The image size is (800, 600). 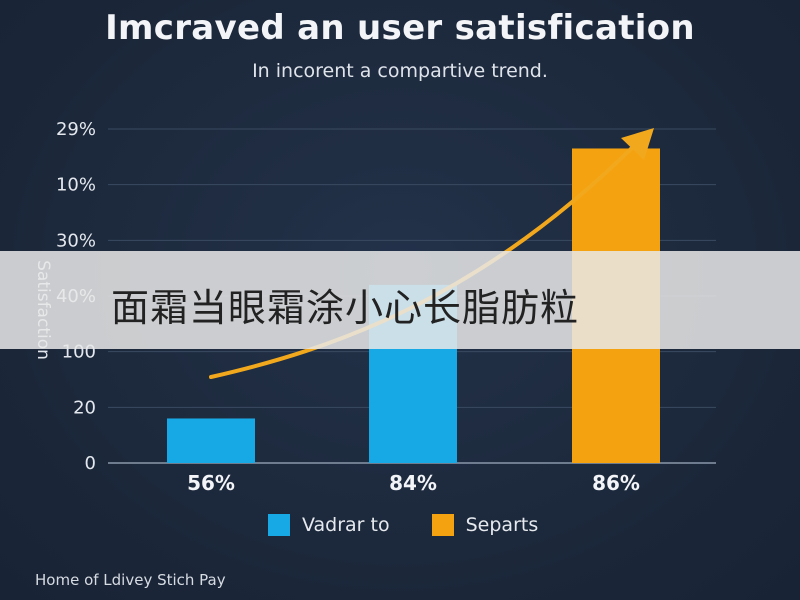 What do you see at coordinates (76, 185) in the screenshot?
I see `y-tick-label: 10%` at bounding box center [76, 185].